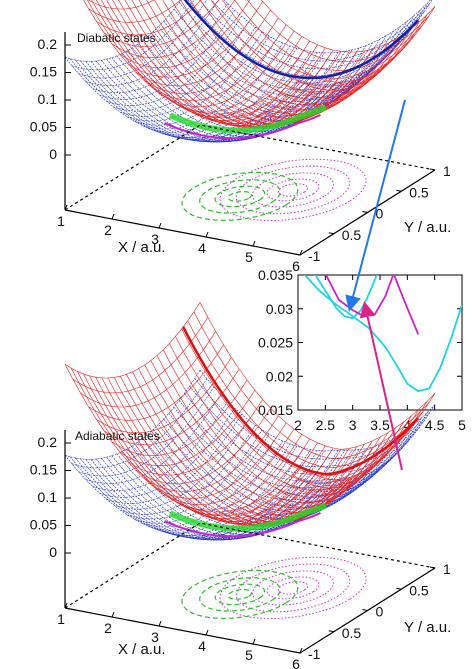  What do you see at coordinates (275, 410) in the screenshot?
I see `inset-y-tick-label: 0.015` at bounding box center [275, 410].